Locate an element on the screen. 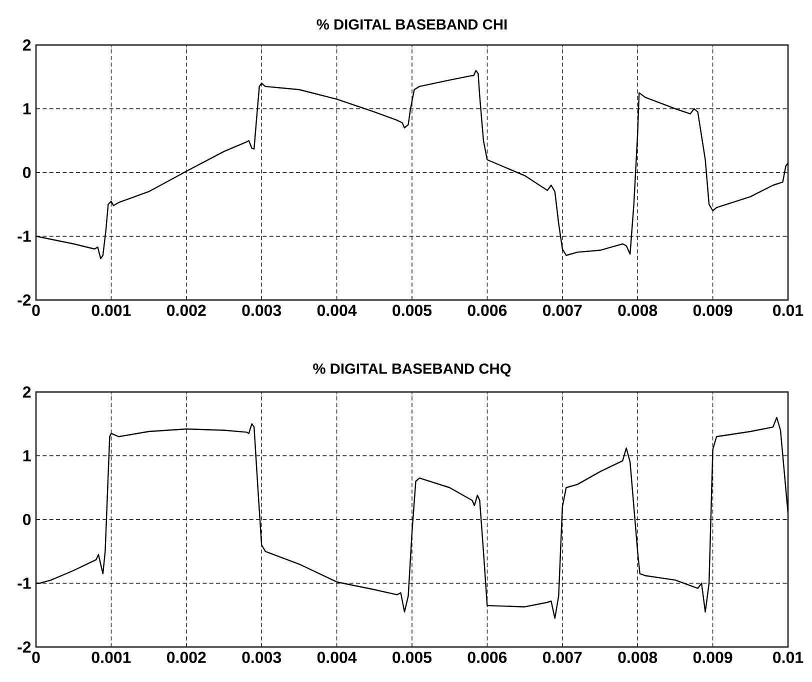  chart-title: % DIGITAL BASEBAND CHI is located at coordinates (411, 24).